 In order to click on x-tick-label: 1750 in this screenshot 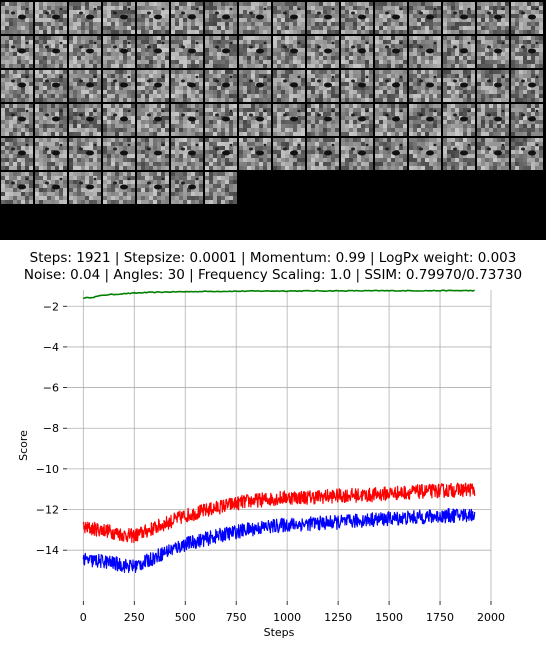, I will do `click(440, 617)`.